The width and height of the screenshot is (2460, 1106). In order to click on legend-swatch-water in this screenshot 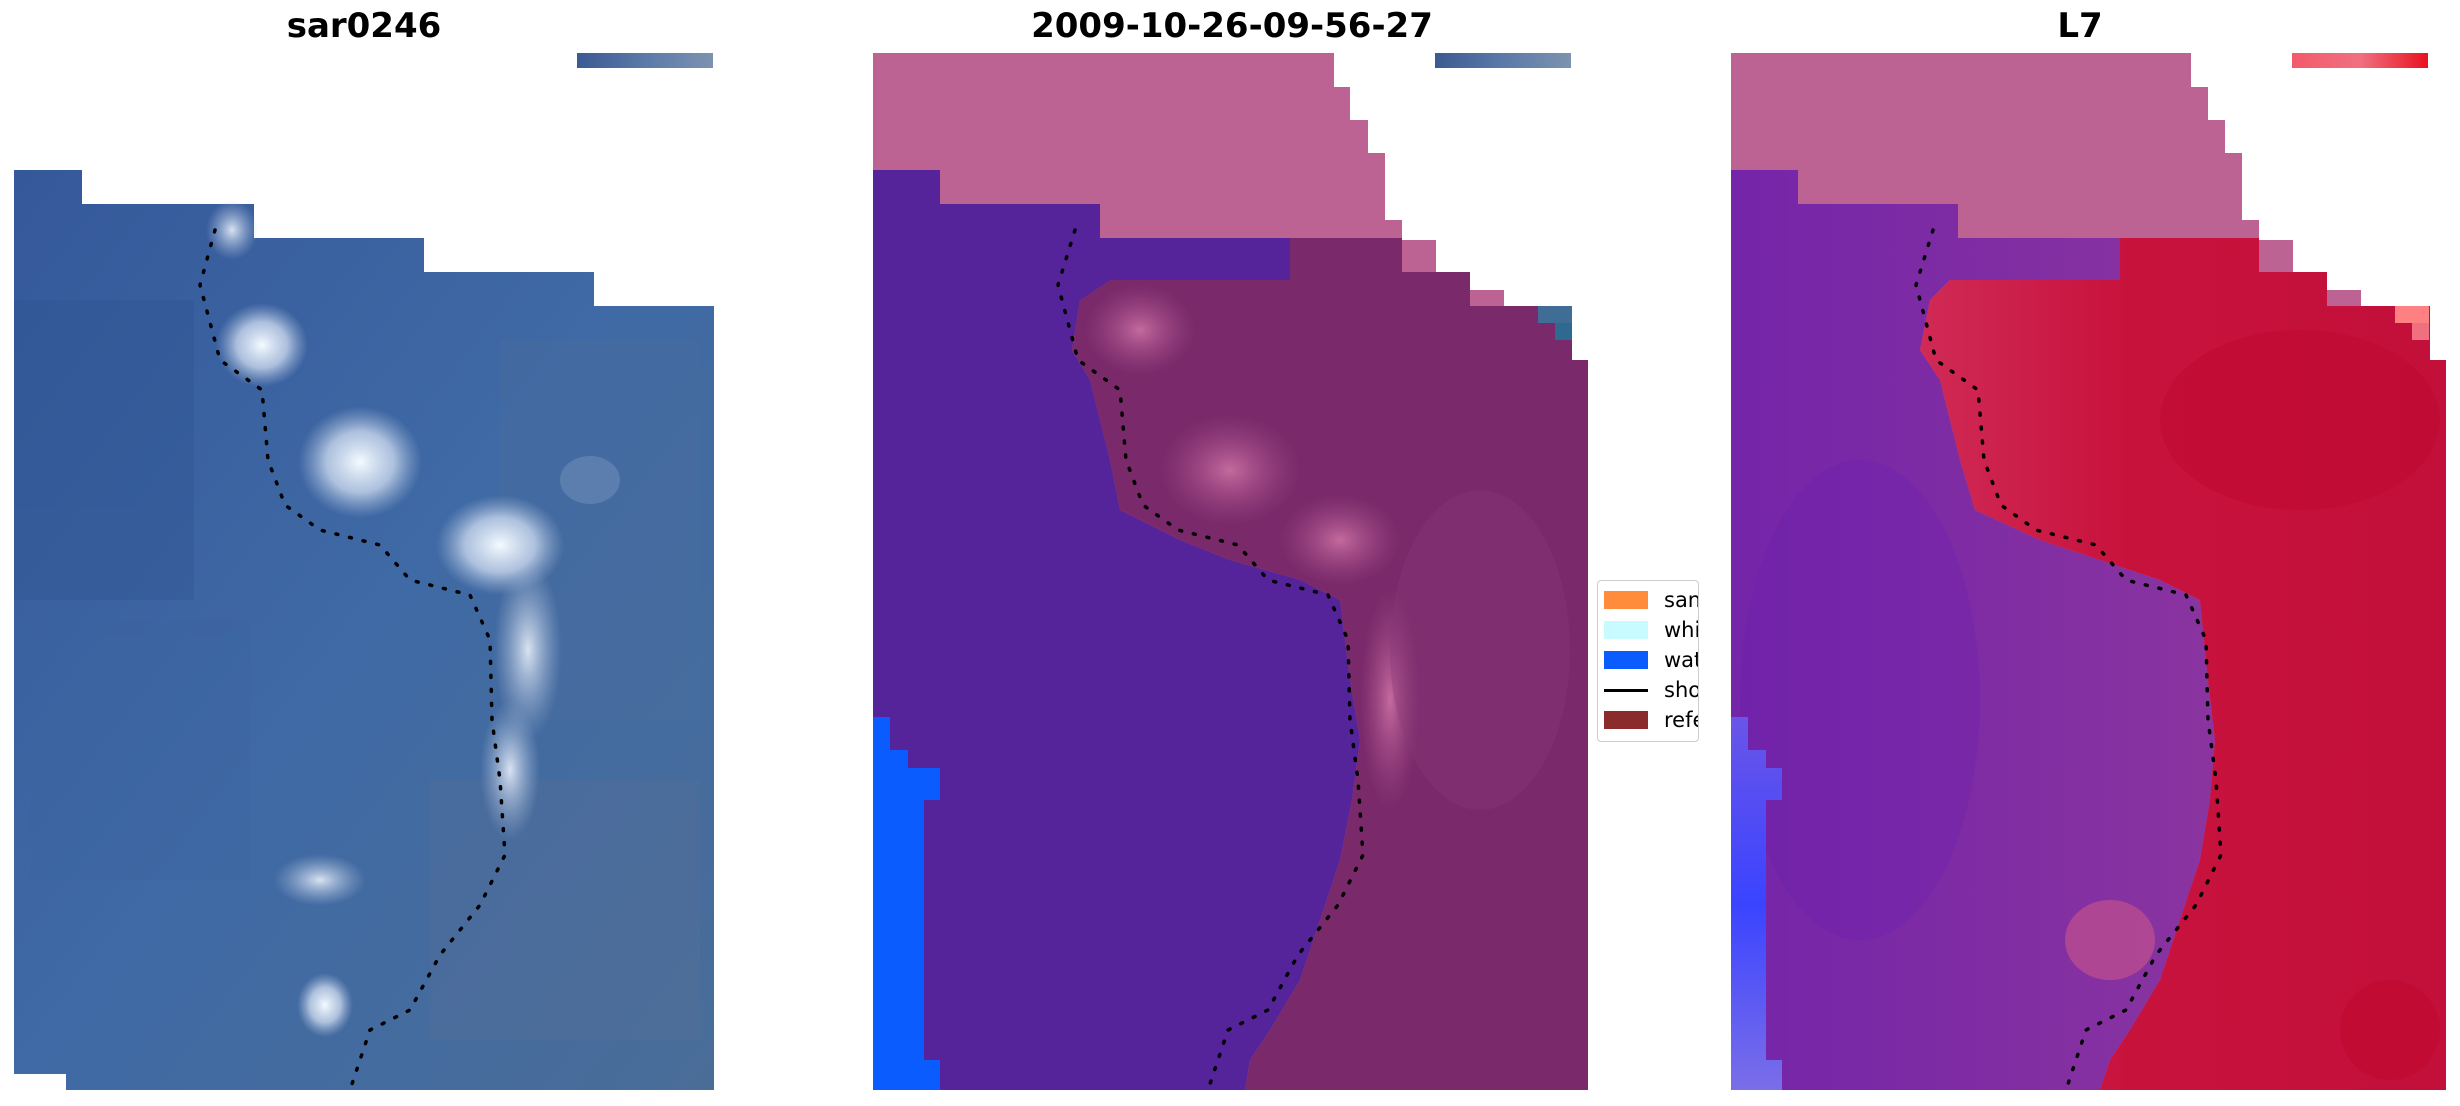, I will do `click(1626, 660)`.